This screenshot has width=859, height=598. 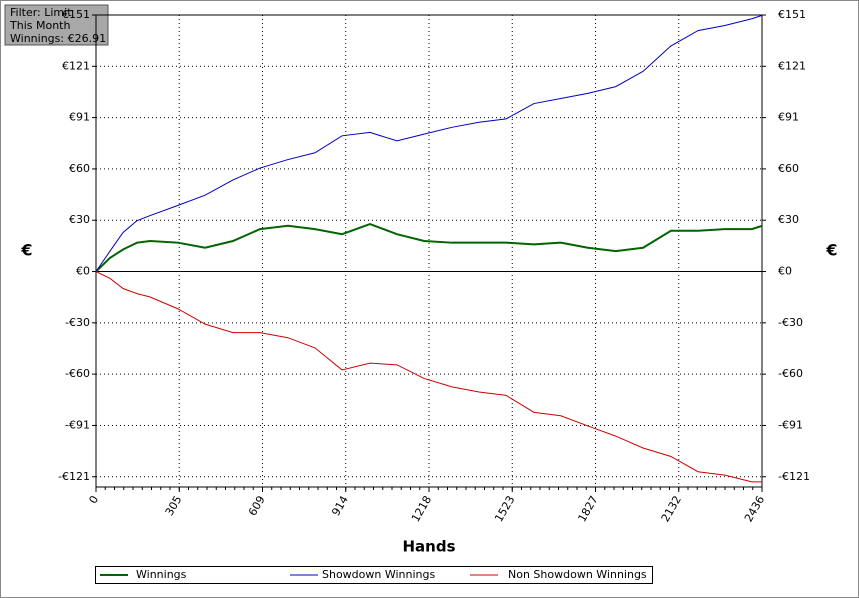 What do you see at coordinates (76, 14) in the screenshot?
I see `y-tick-label: €151` at bounding box center [76, 14].